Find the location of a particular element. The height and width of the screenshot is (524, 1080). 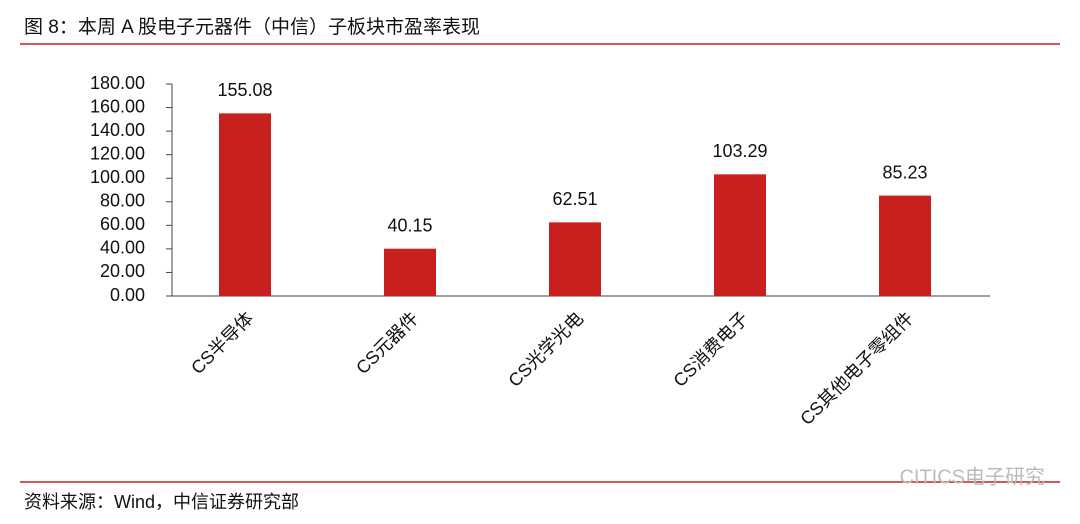

y-tick-label: 160.00 is located at coordinates (117, 106).